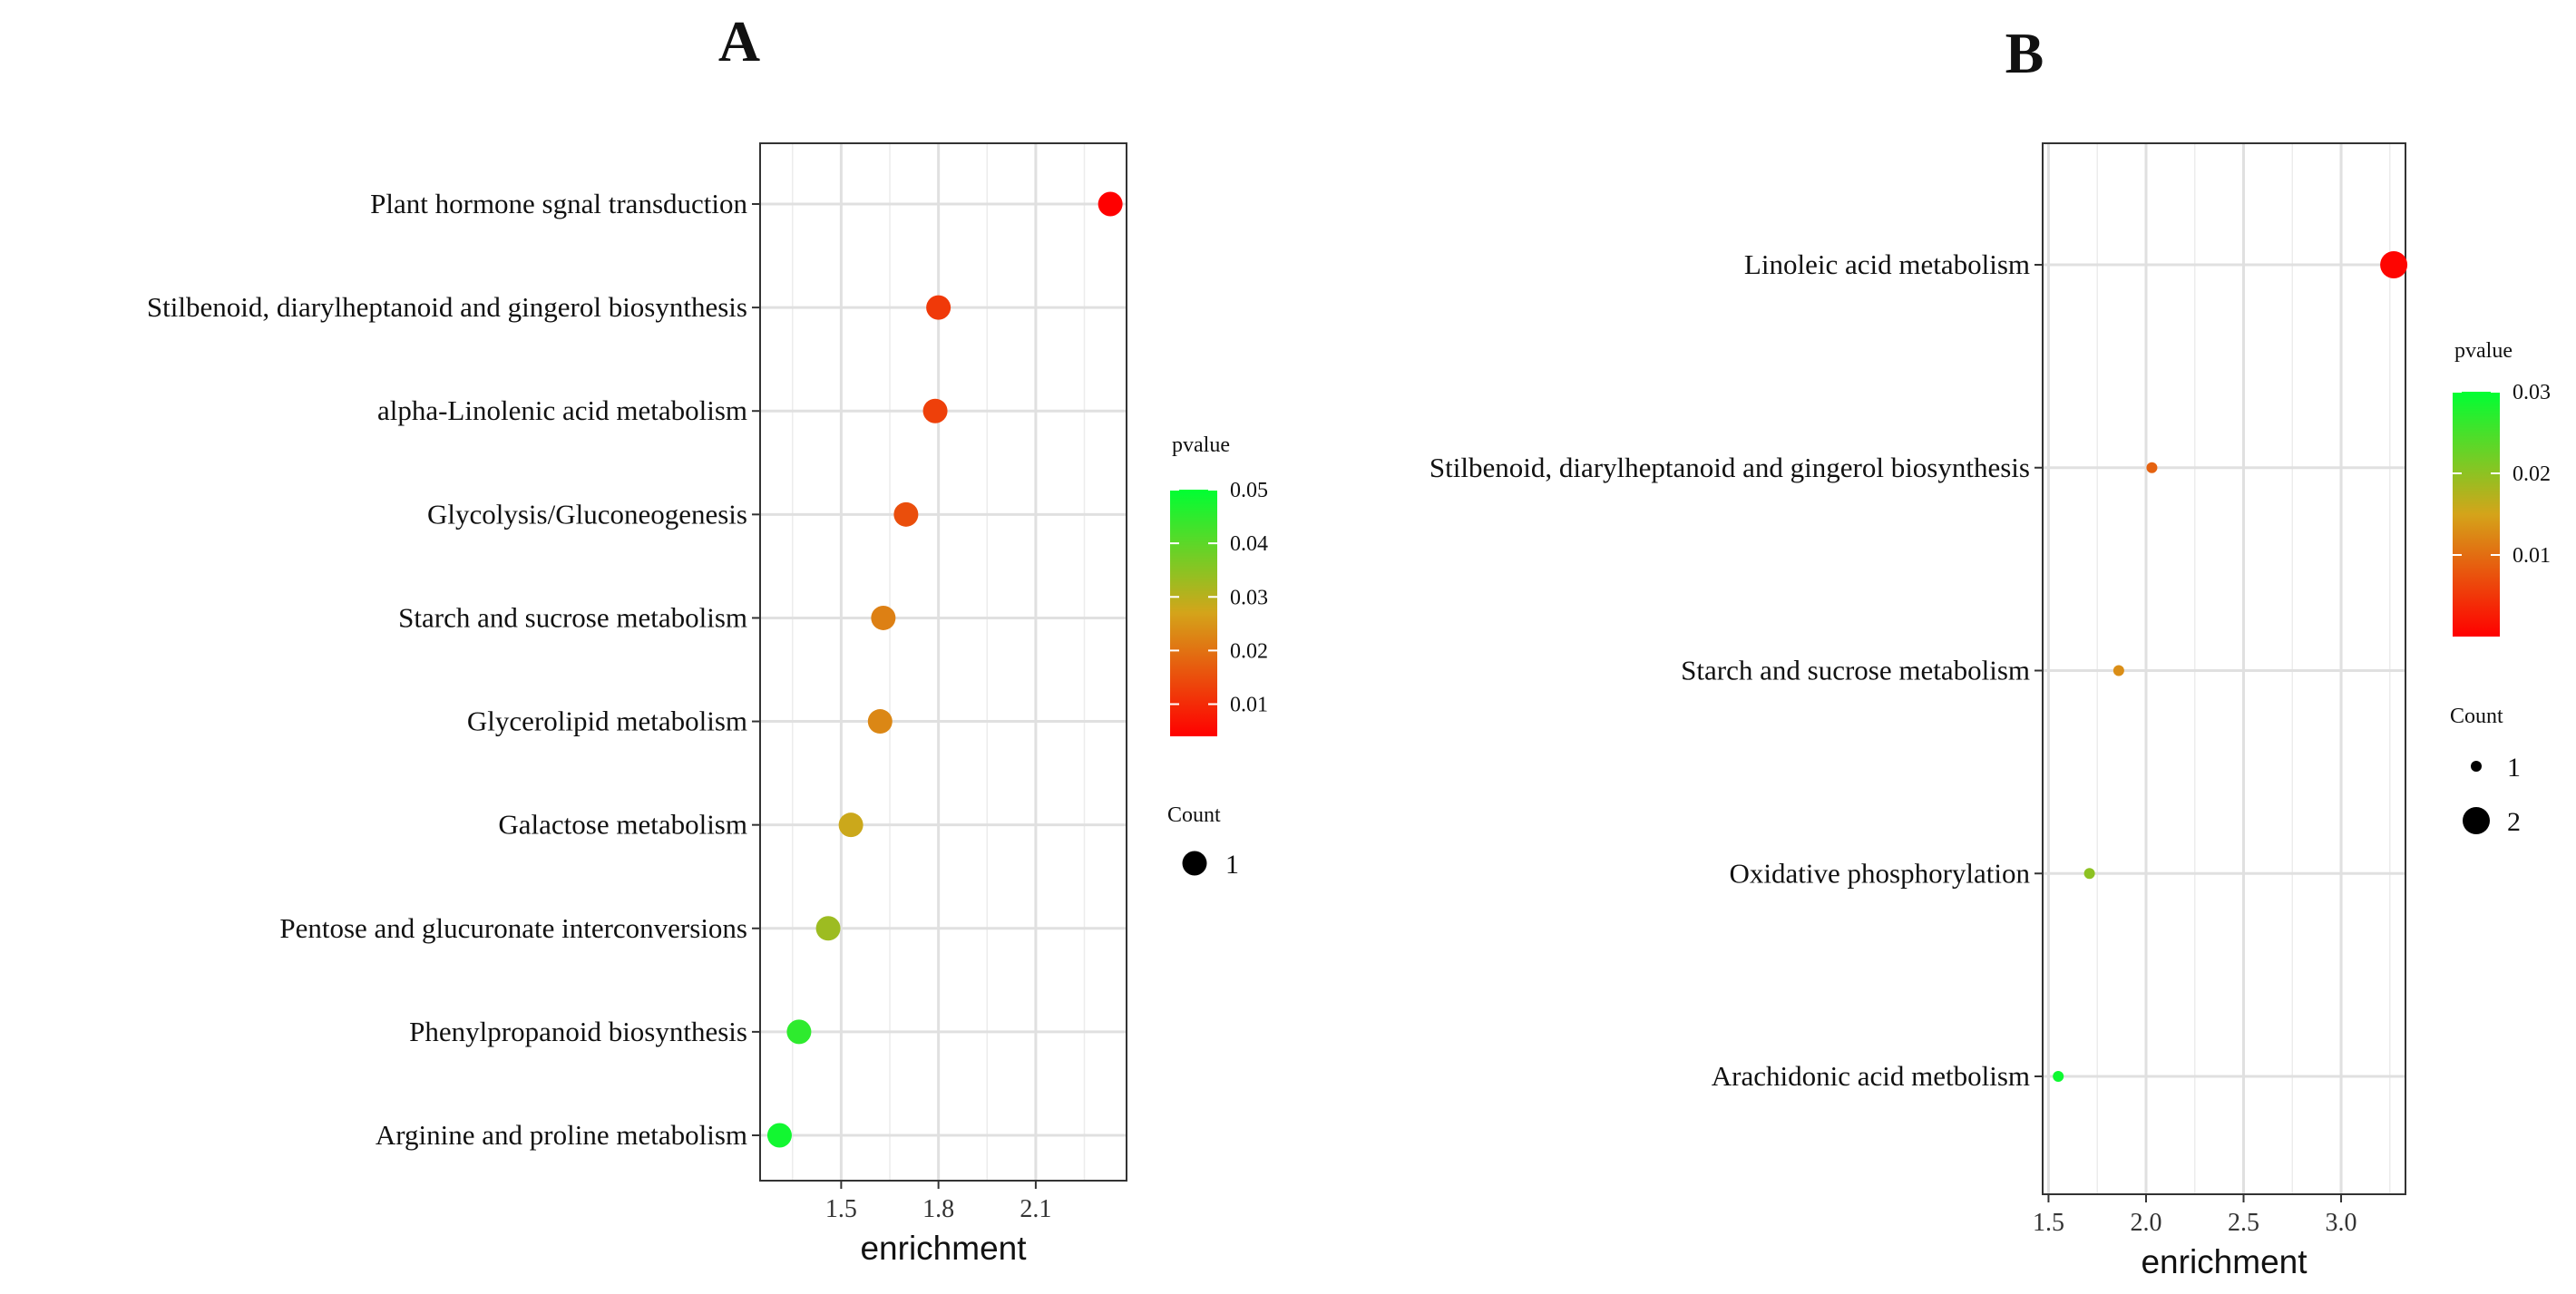  What do you see at coordinates (562, 410) in the screenshot?
I see `category-label: alpha-Linolenic acid metabolism` at bounding box center [562, 410].